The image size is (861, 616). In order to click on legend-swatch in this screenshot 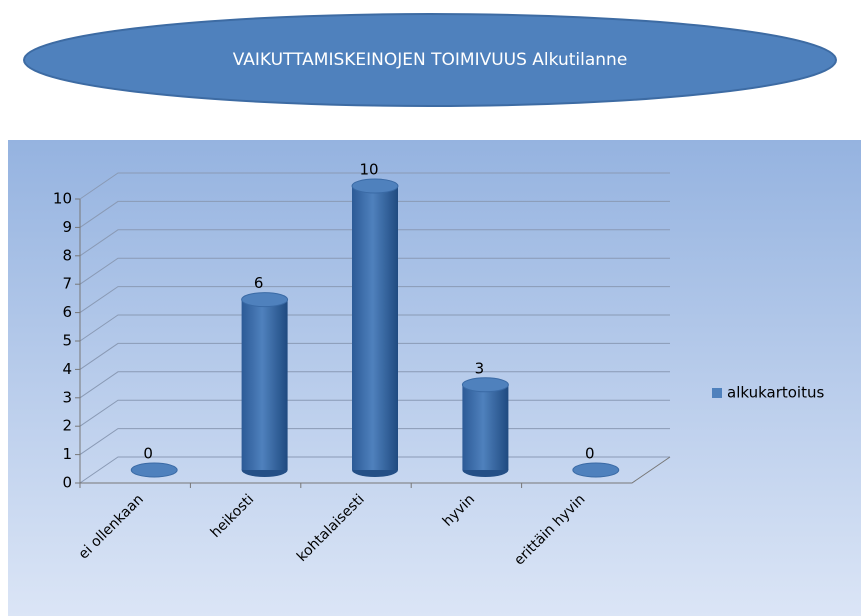, I will do `click(717, 393)`.